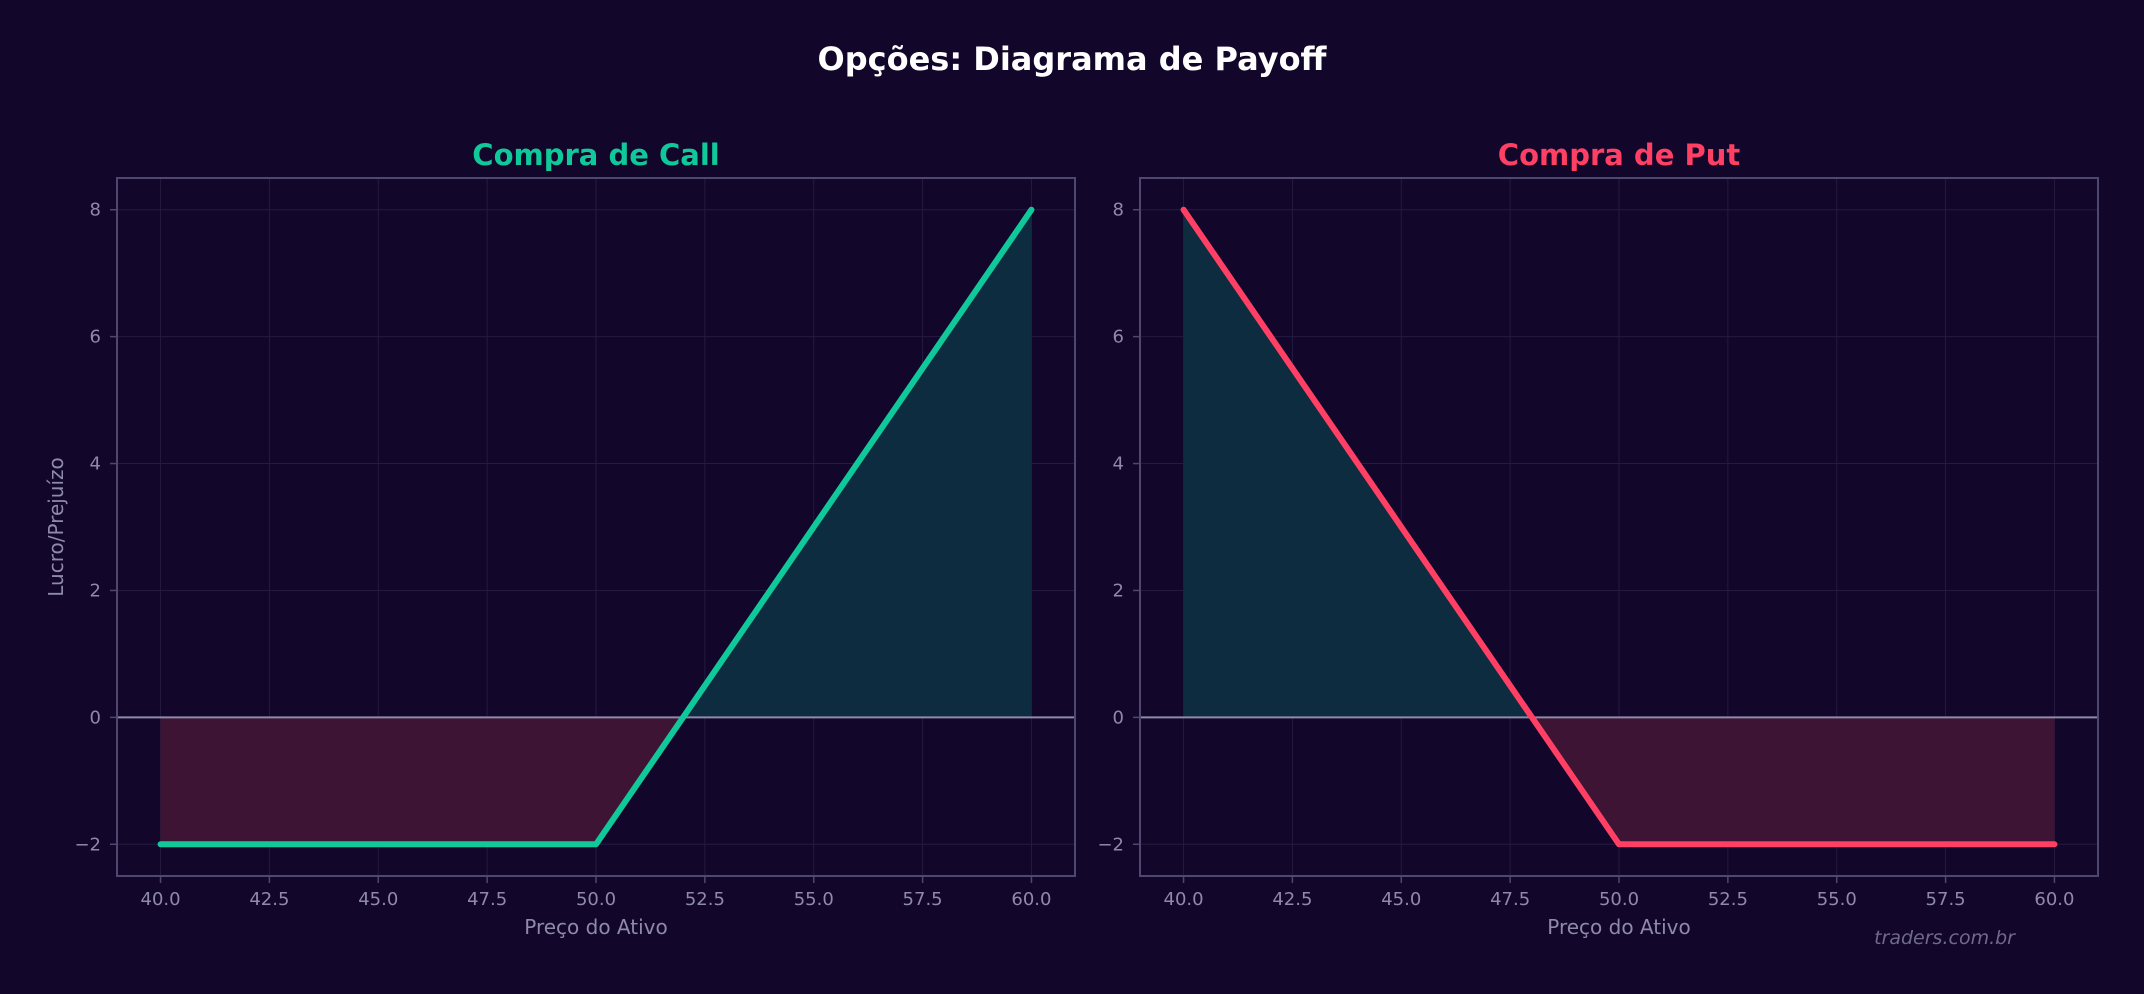 The image size is (2144, 994). What do you see at coordinates (487, 899) in the screenshot?
I see `call-x-tick-label: 47.5` at bounding box center [487, 899].